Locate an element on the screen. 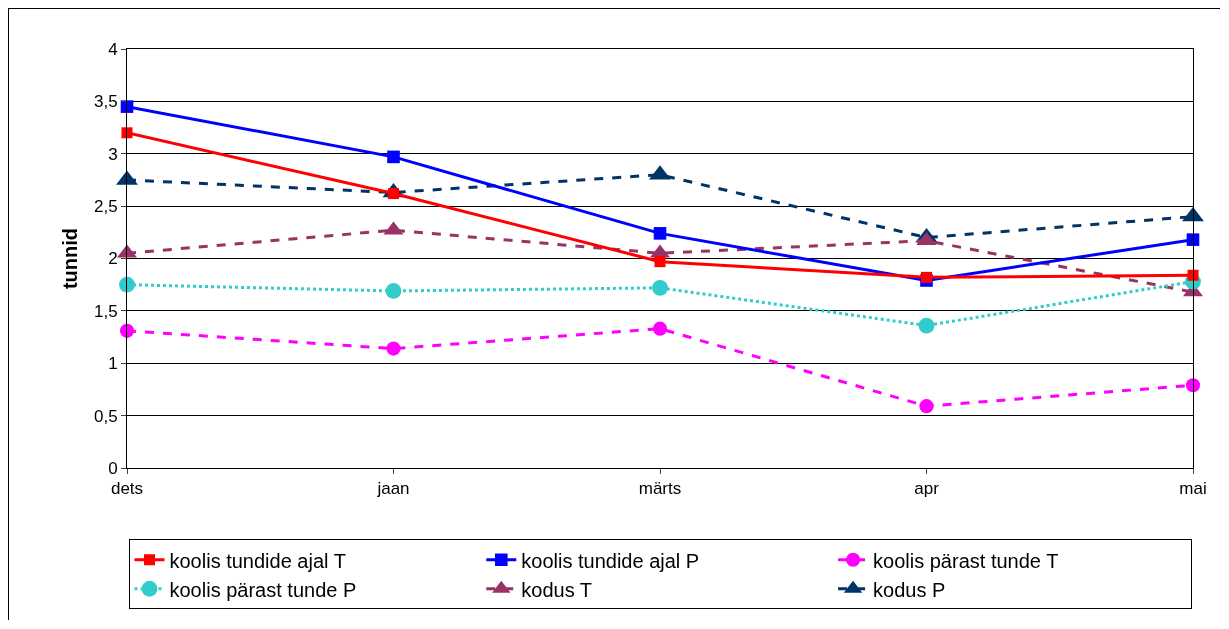 This screenshot has height=629, width=1229. x-tick-label: dets is located at coordinates (127, 489).